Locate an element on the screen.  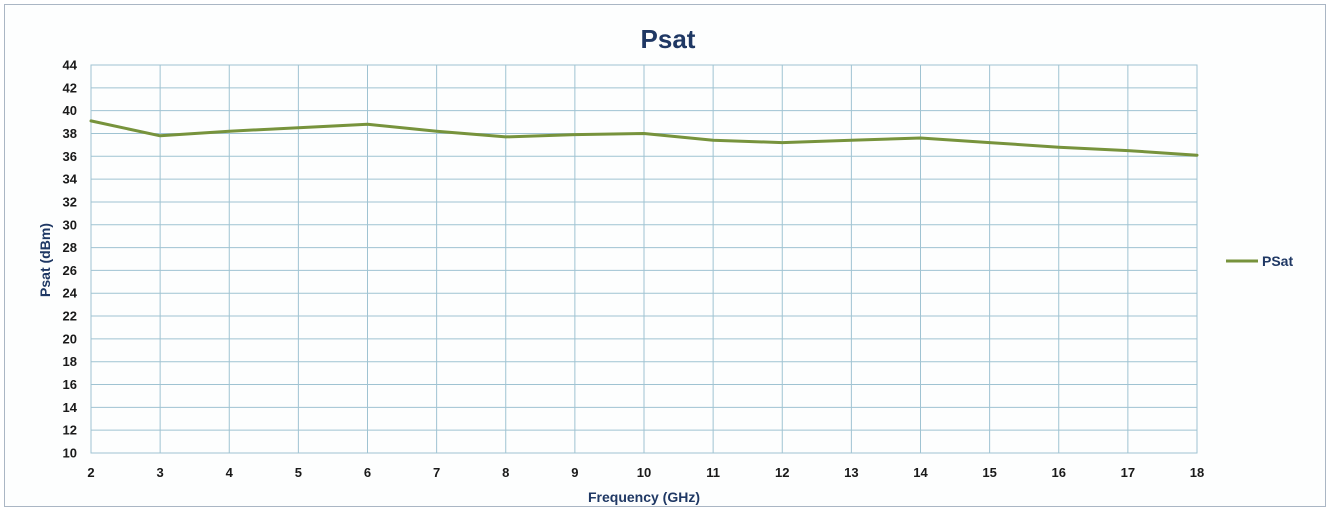
legend: PSat is located at coordinates (1259, 261).